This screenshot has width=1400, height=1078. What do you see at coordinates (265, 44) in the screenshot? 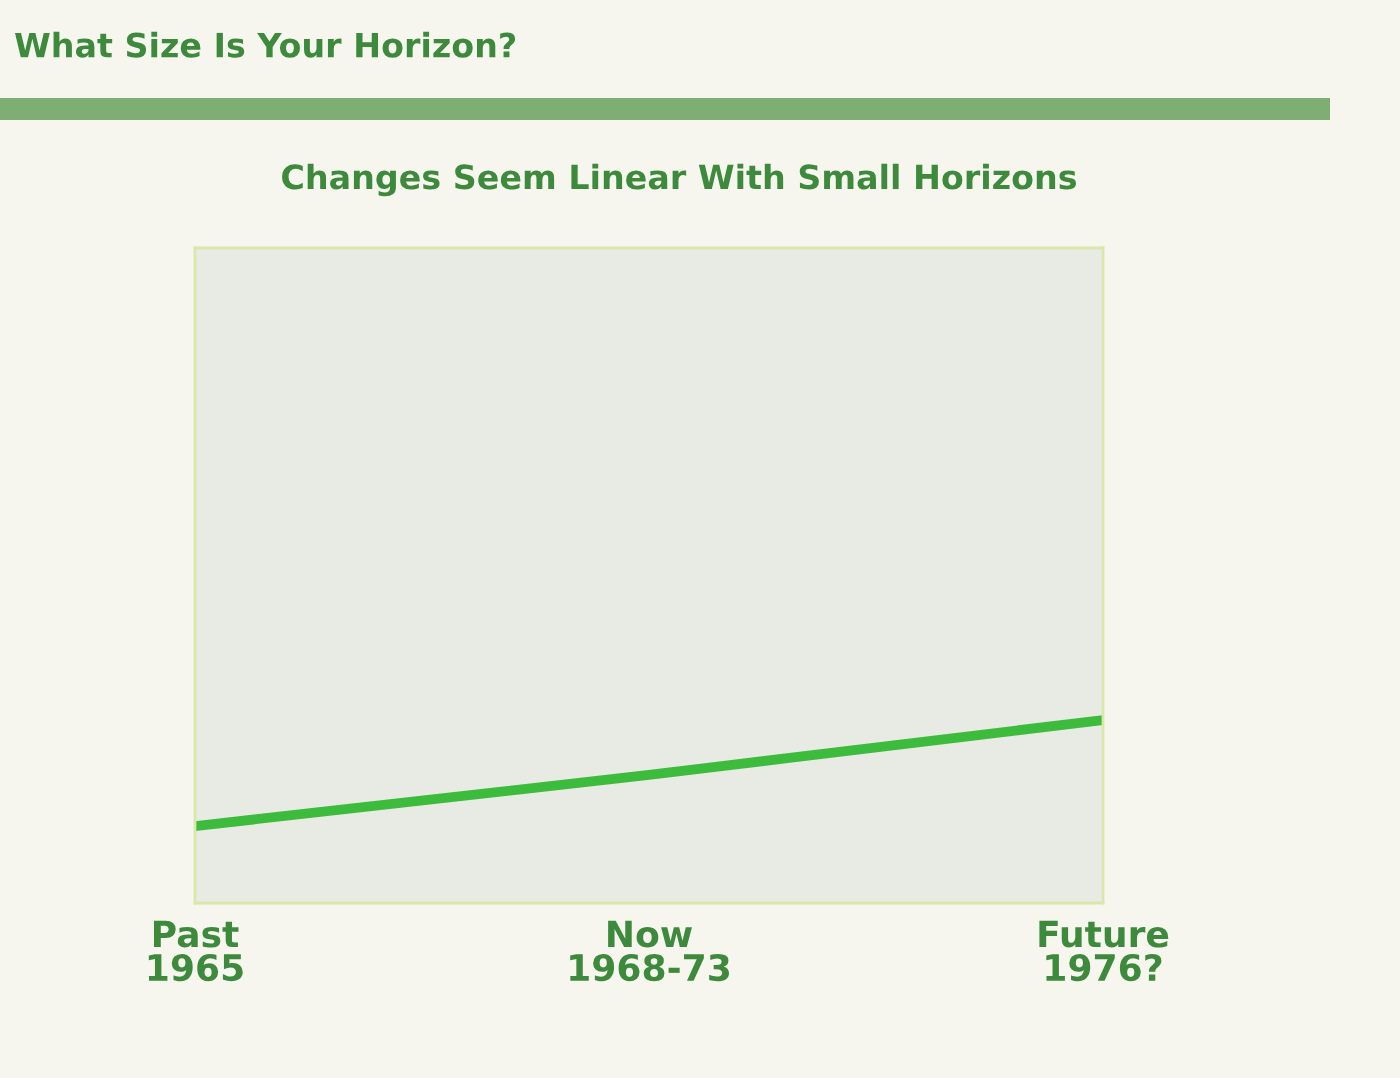
I see `chart-title: What Size Is Your Horizon?` at bounding box center [265, 44].